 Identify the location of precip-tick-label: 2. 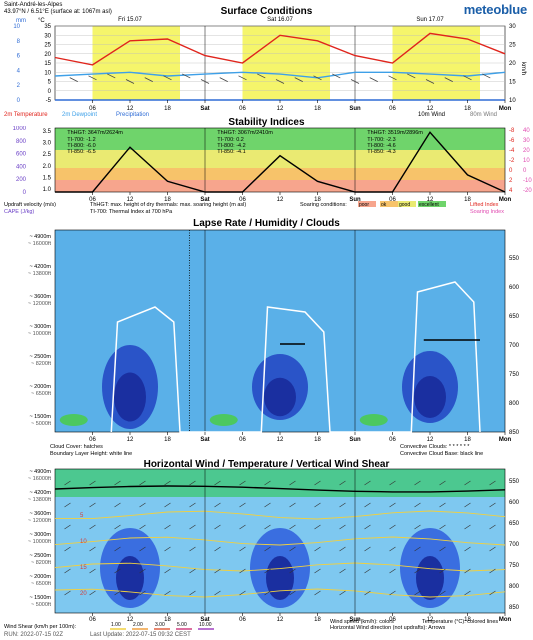
(19, 86).